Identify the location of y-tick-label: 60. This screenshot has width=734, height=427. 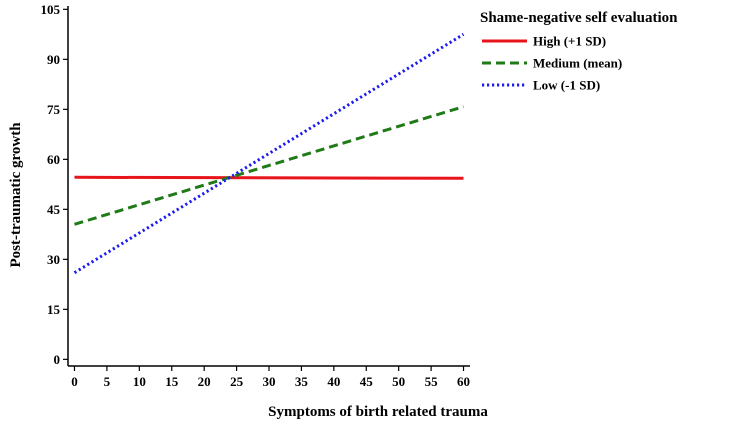
(53, 159).